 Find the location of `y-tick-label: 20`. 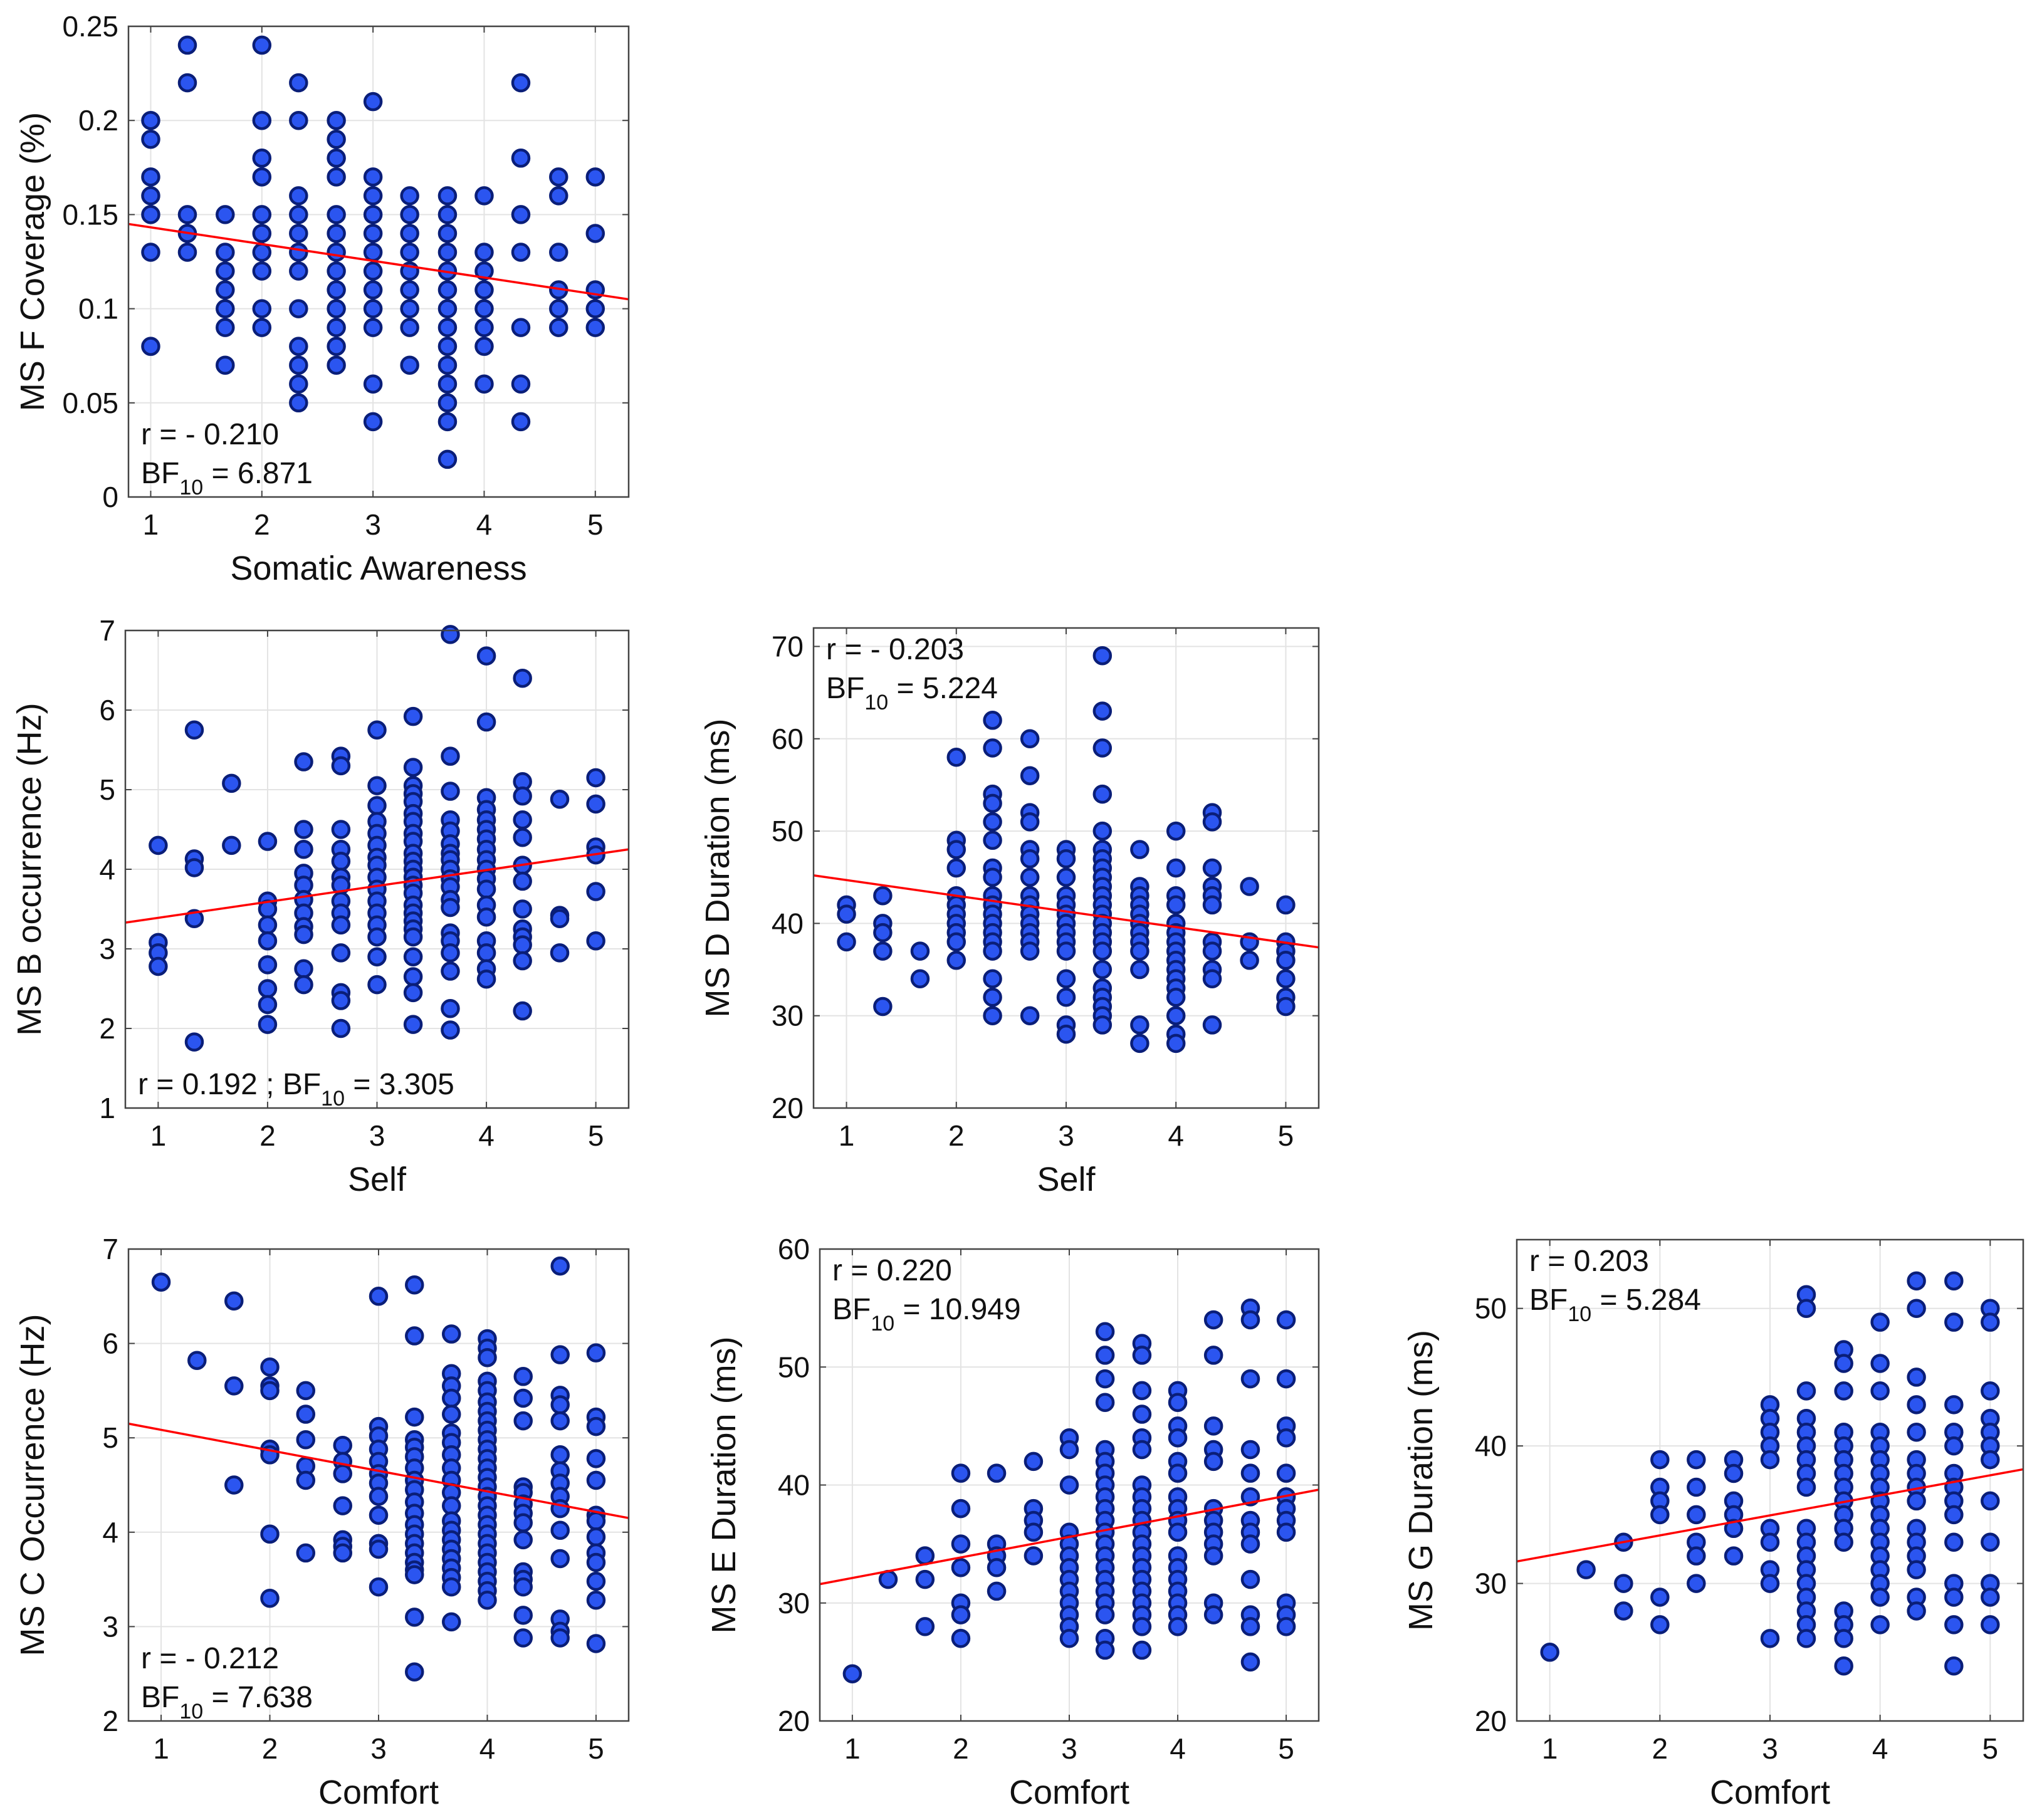

y-tick-label: 20 is located at coordinates (794, 1721).